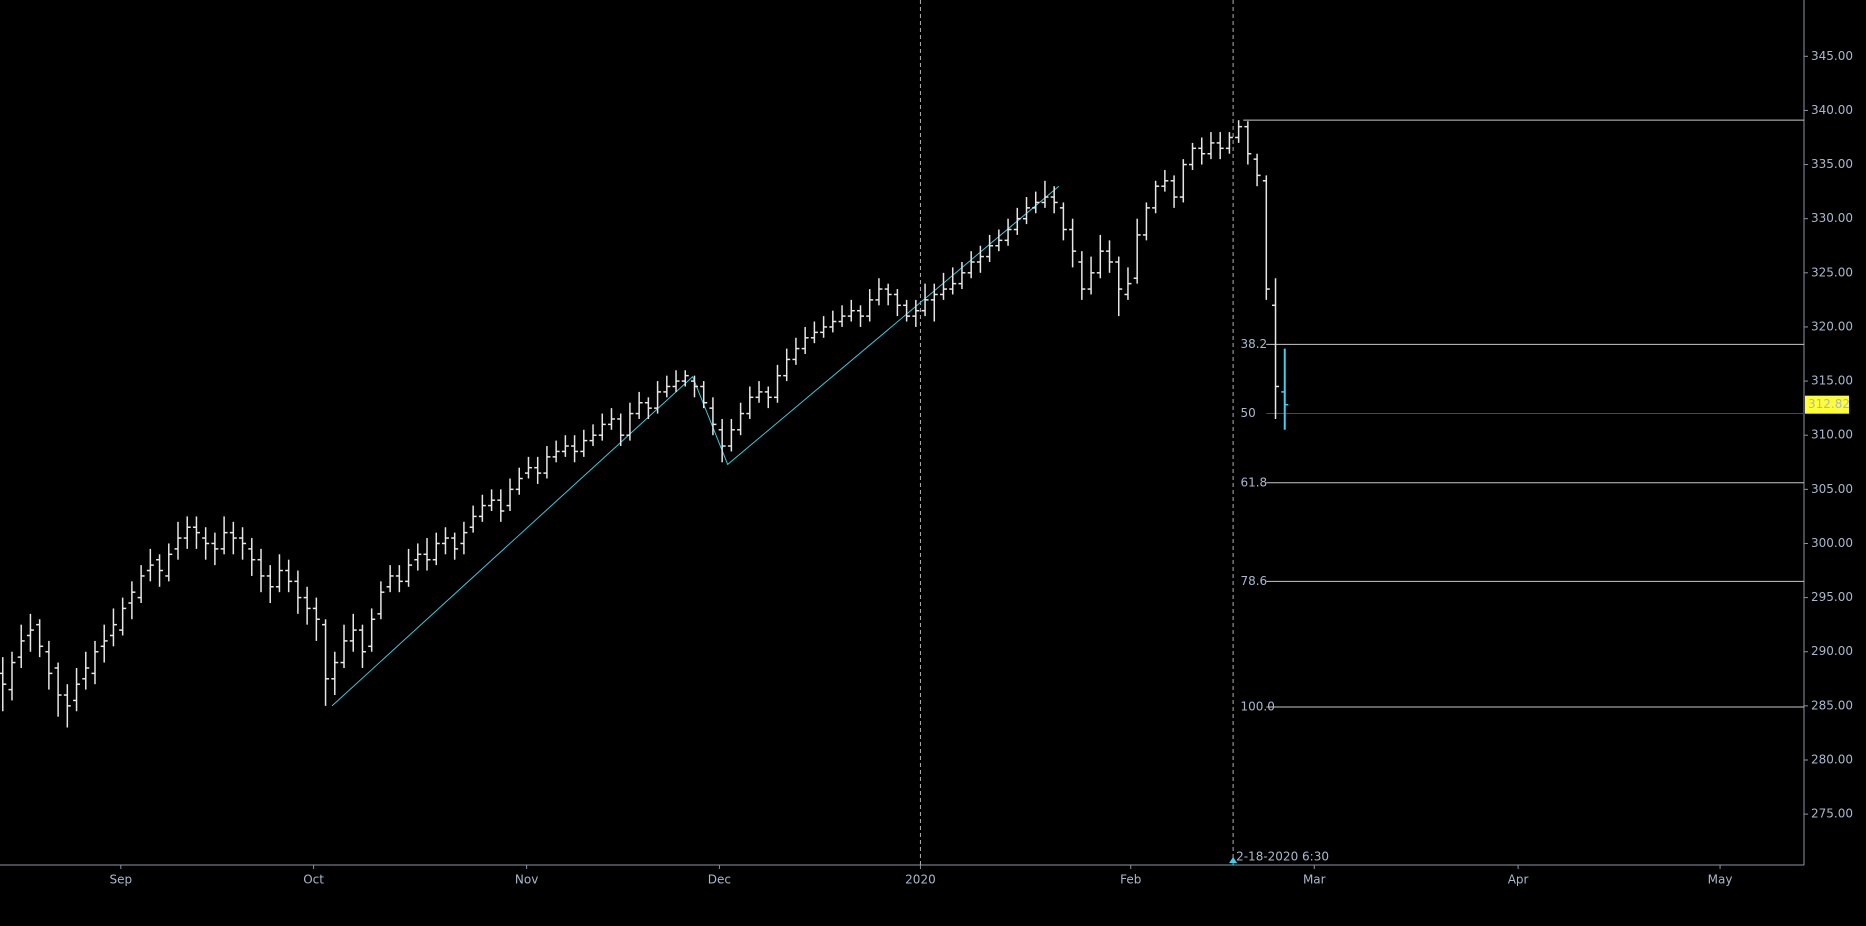 This screenshot has height=926, width=1866. I want to click on y-tick-label: 310.00, so click(1832, 435).